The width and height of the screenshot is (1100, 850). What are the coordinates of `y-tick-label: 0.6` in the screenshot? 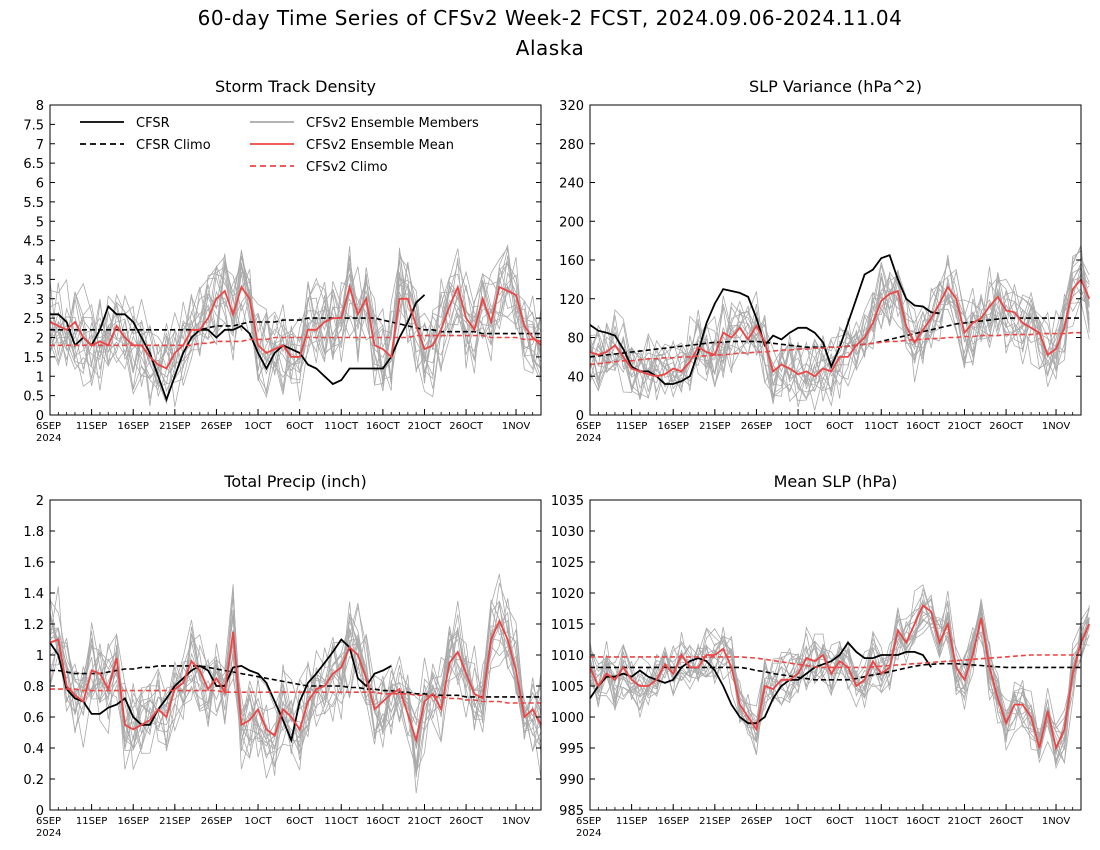 It's located at (33, 718).